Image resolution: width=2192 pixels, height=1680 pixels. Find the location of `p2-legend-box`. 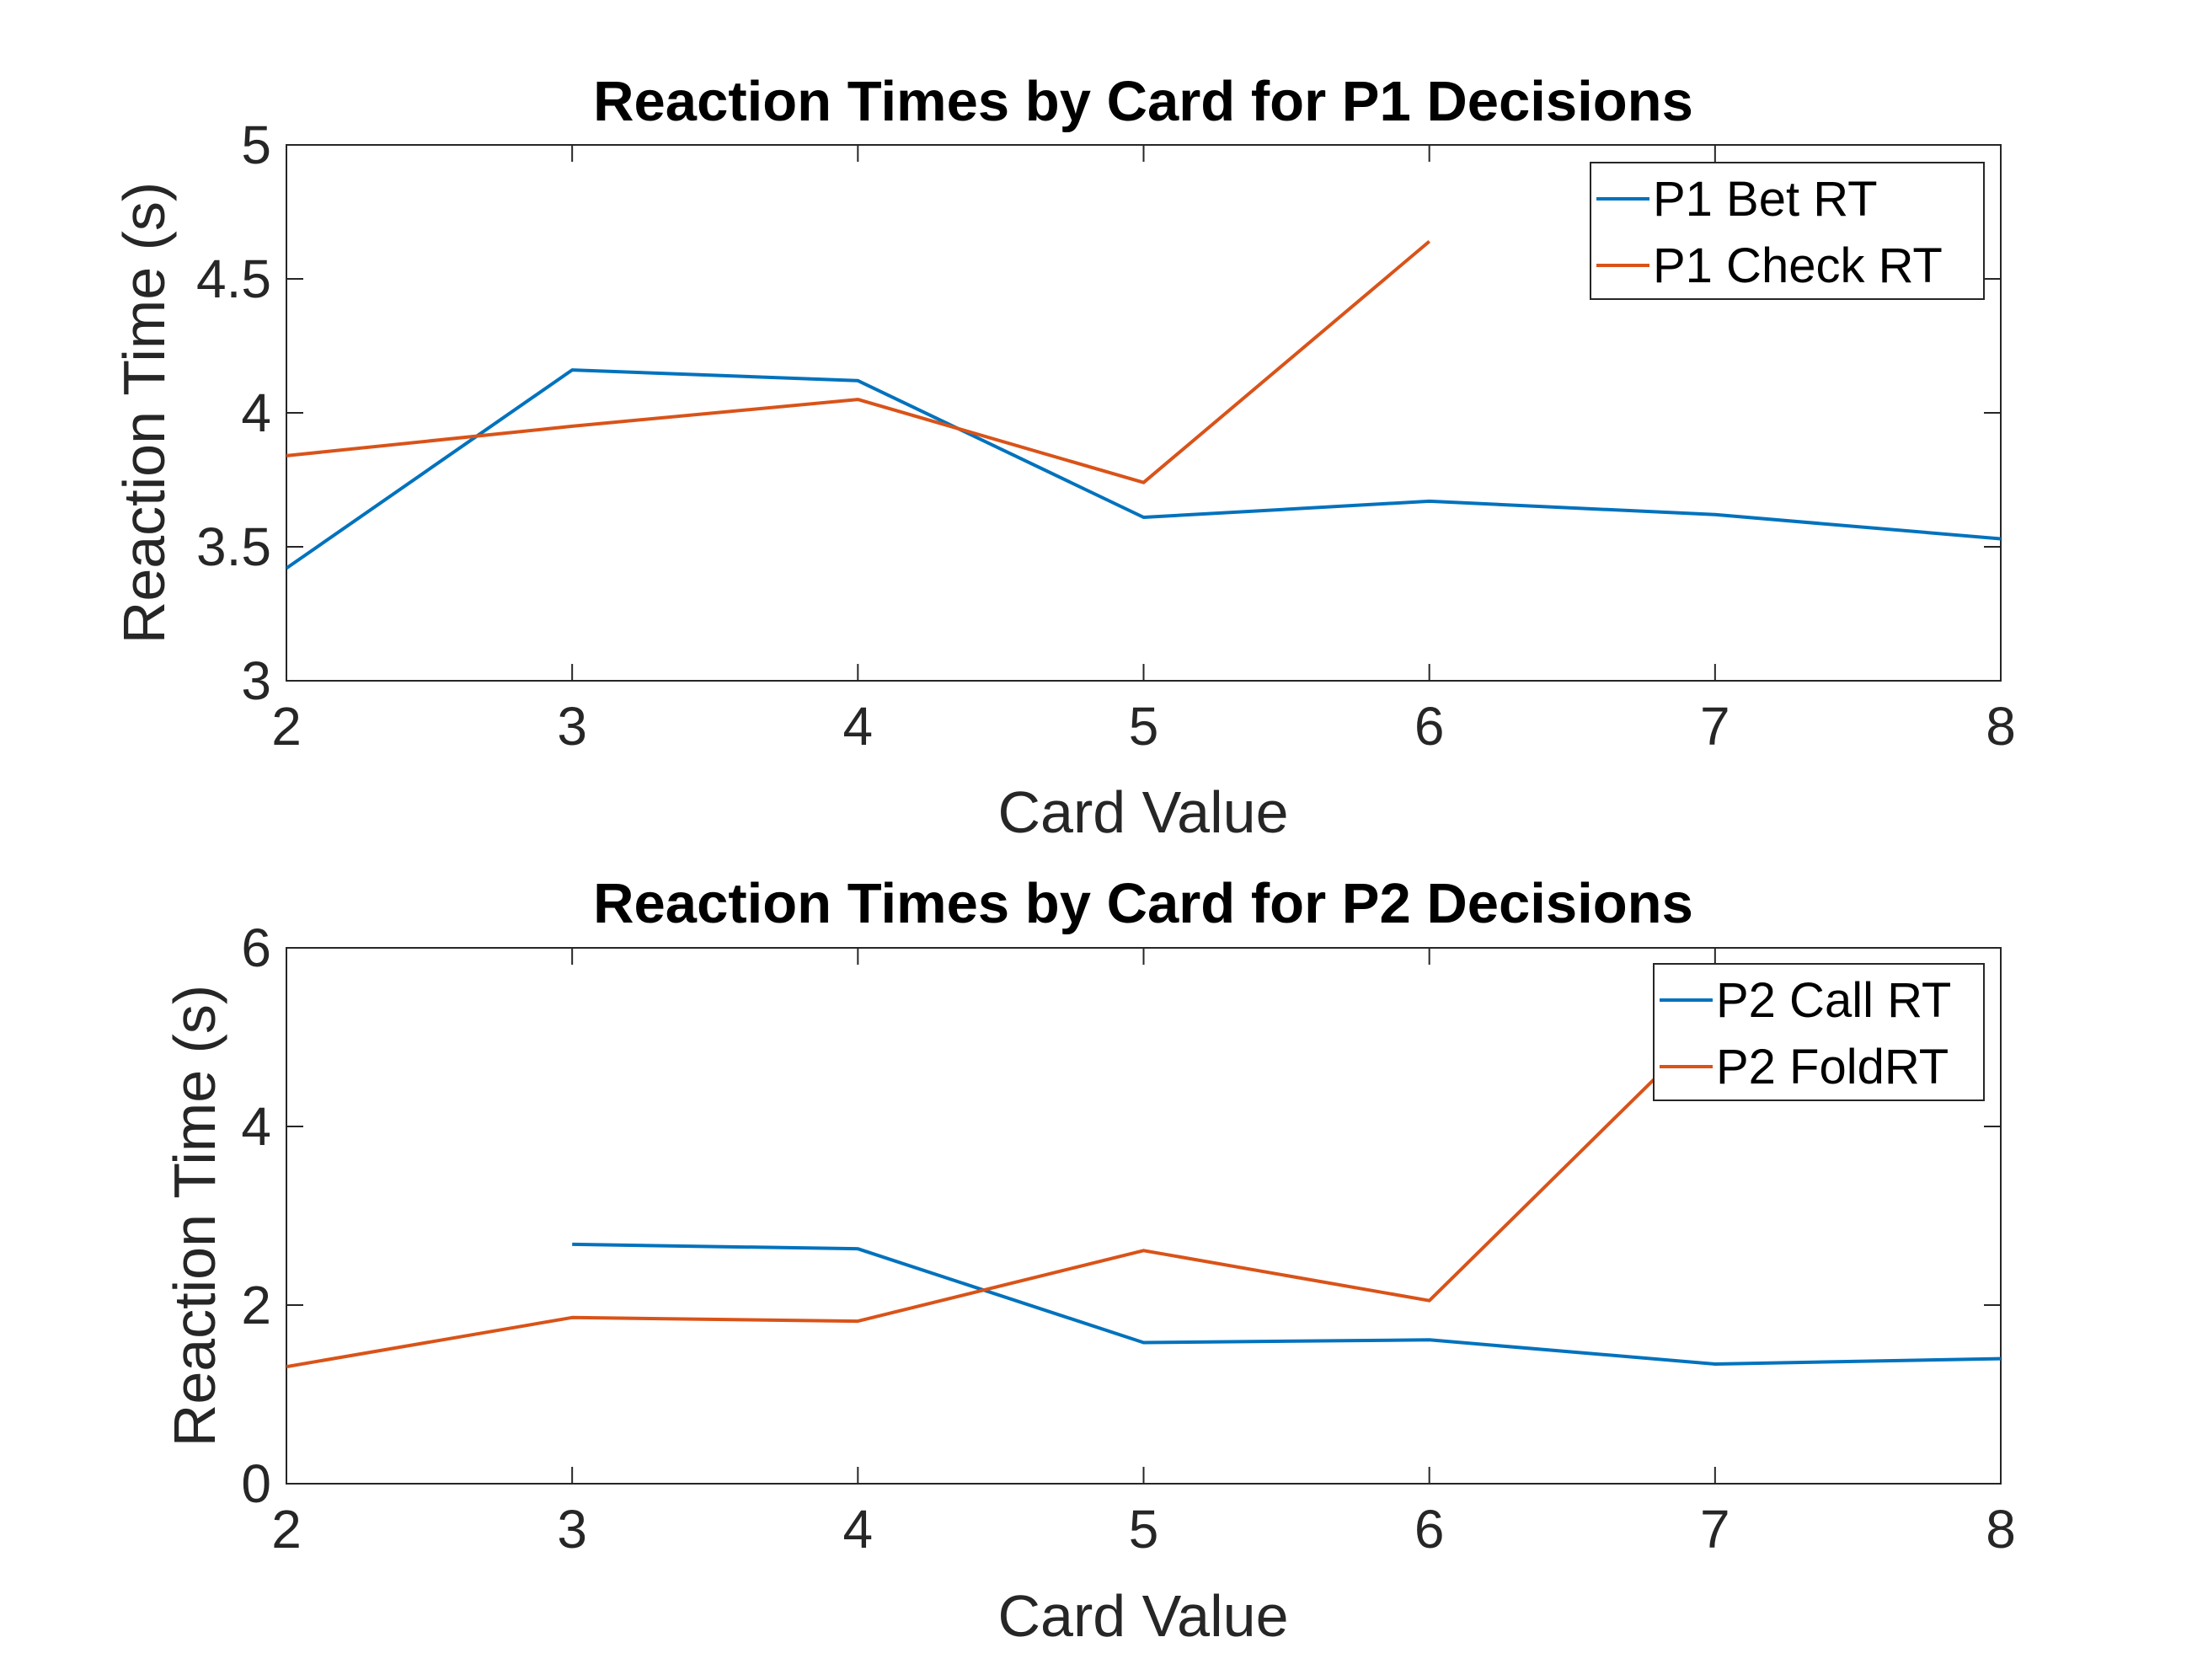

p2-legend-box is located at coordinates (1819, 1032).